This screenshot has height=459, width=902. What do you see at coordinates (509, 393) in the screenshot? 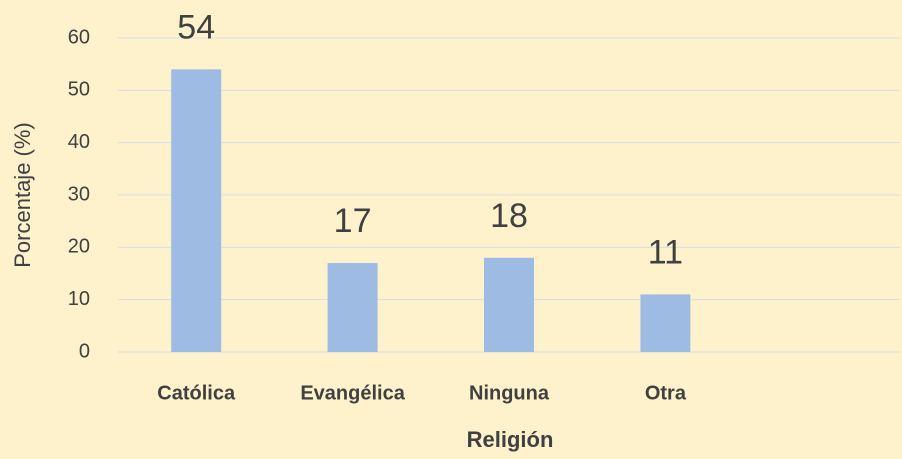
I see `x-tick-label: Ninguna` at bounding box center [509, 393].